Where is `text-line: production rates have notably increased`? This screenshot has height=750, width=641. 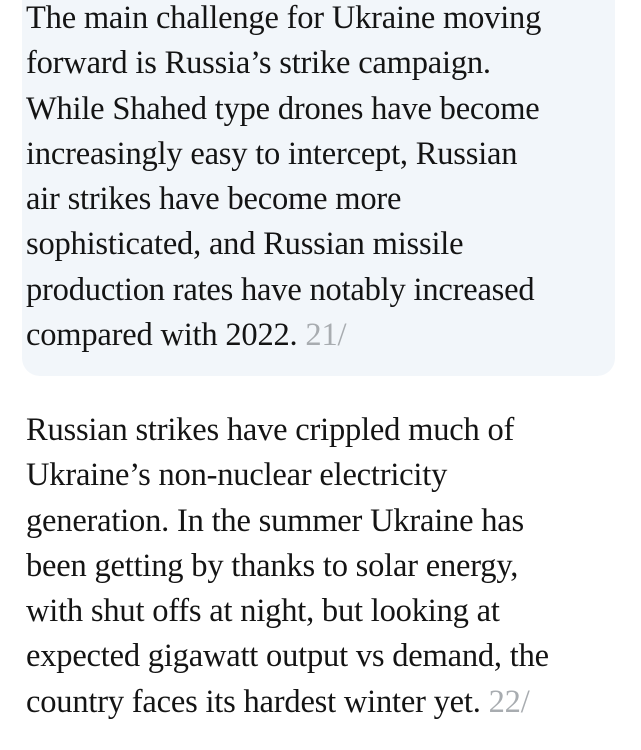
text-line: production rates have notably increased is located at coordinates (280, 289).